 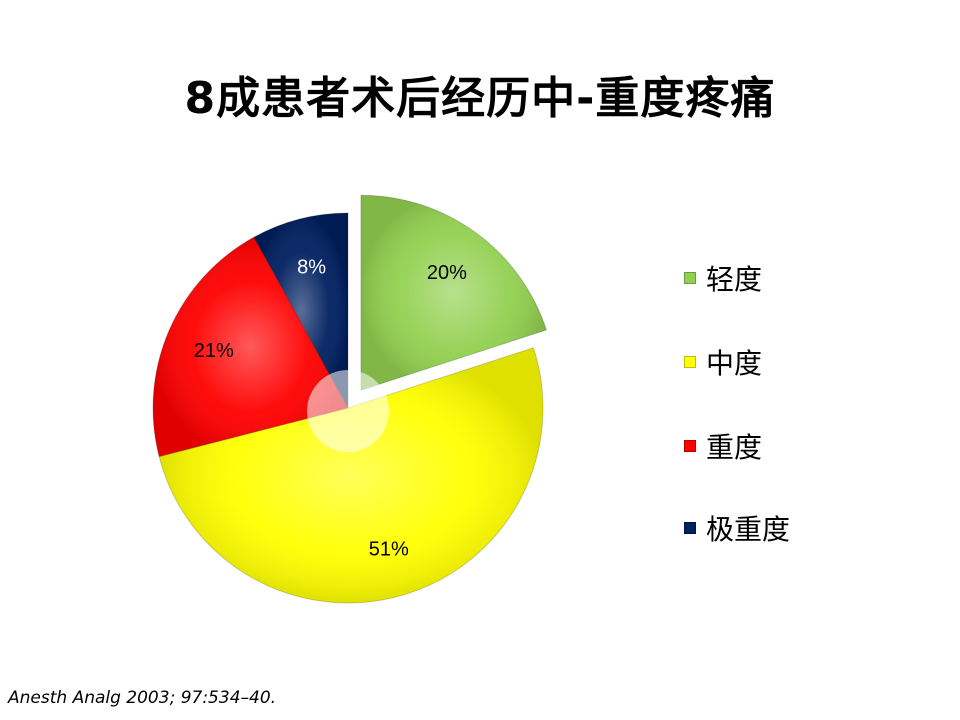 I want to click on legend-item-mild: 轻度, so click(x=723, y=278).